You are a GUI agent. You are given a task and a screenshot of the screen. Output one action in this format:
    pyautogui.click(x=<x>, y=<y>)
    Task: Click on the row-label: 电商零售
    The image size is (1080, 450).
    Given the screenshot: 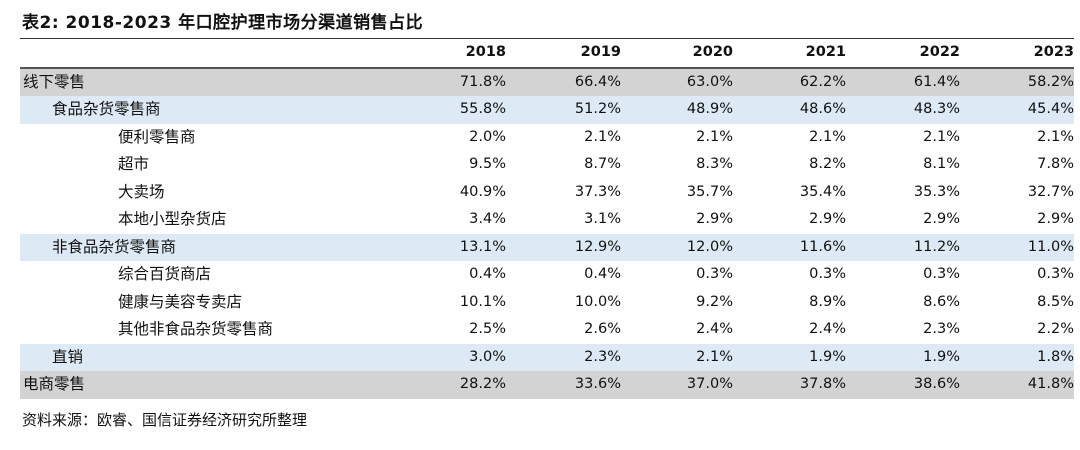 What is the action you would take?
    pyautogui.click(x=54, y=384)
    